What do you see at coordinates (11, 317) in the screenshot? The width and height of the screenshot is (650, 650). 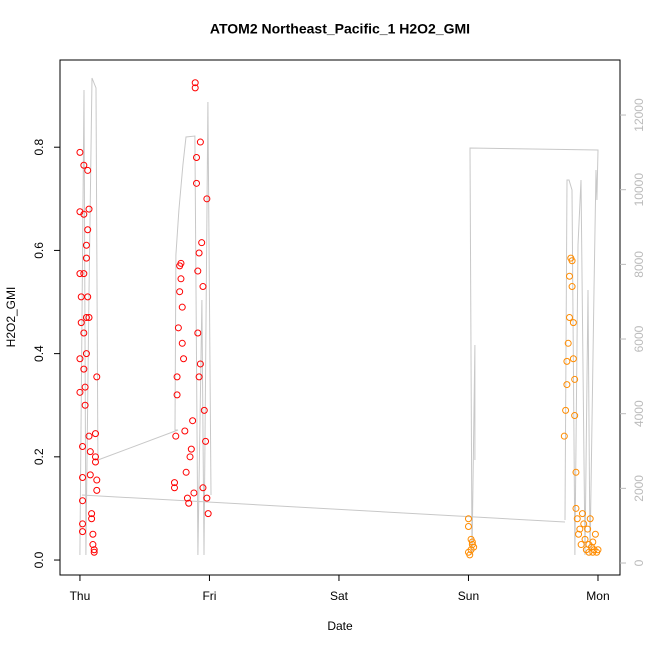 I see `y-axis-label: H2O2_GMI` at bounding box center [11, 317].